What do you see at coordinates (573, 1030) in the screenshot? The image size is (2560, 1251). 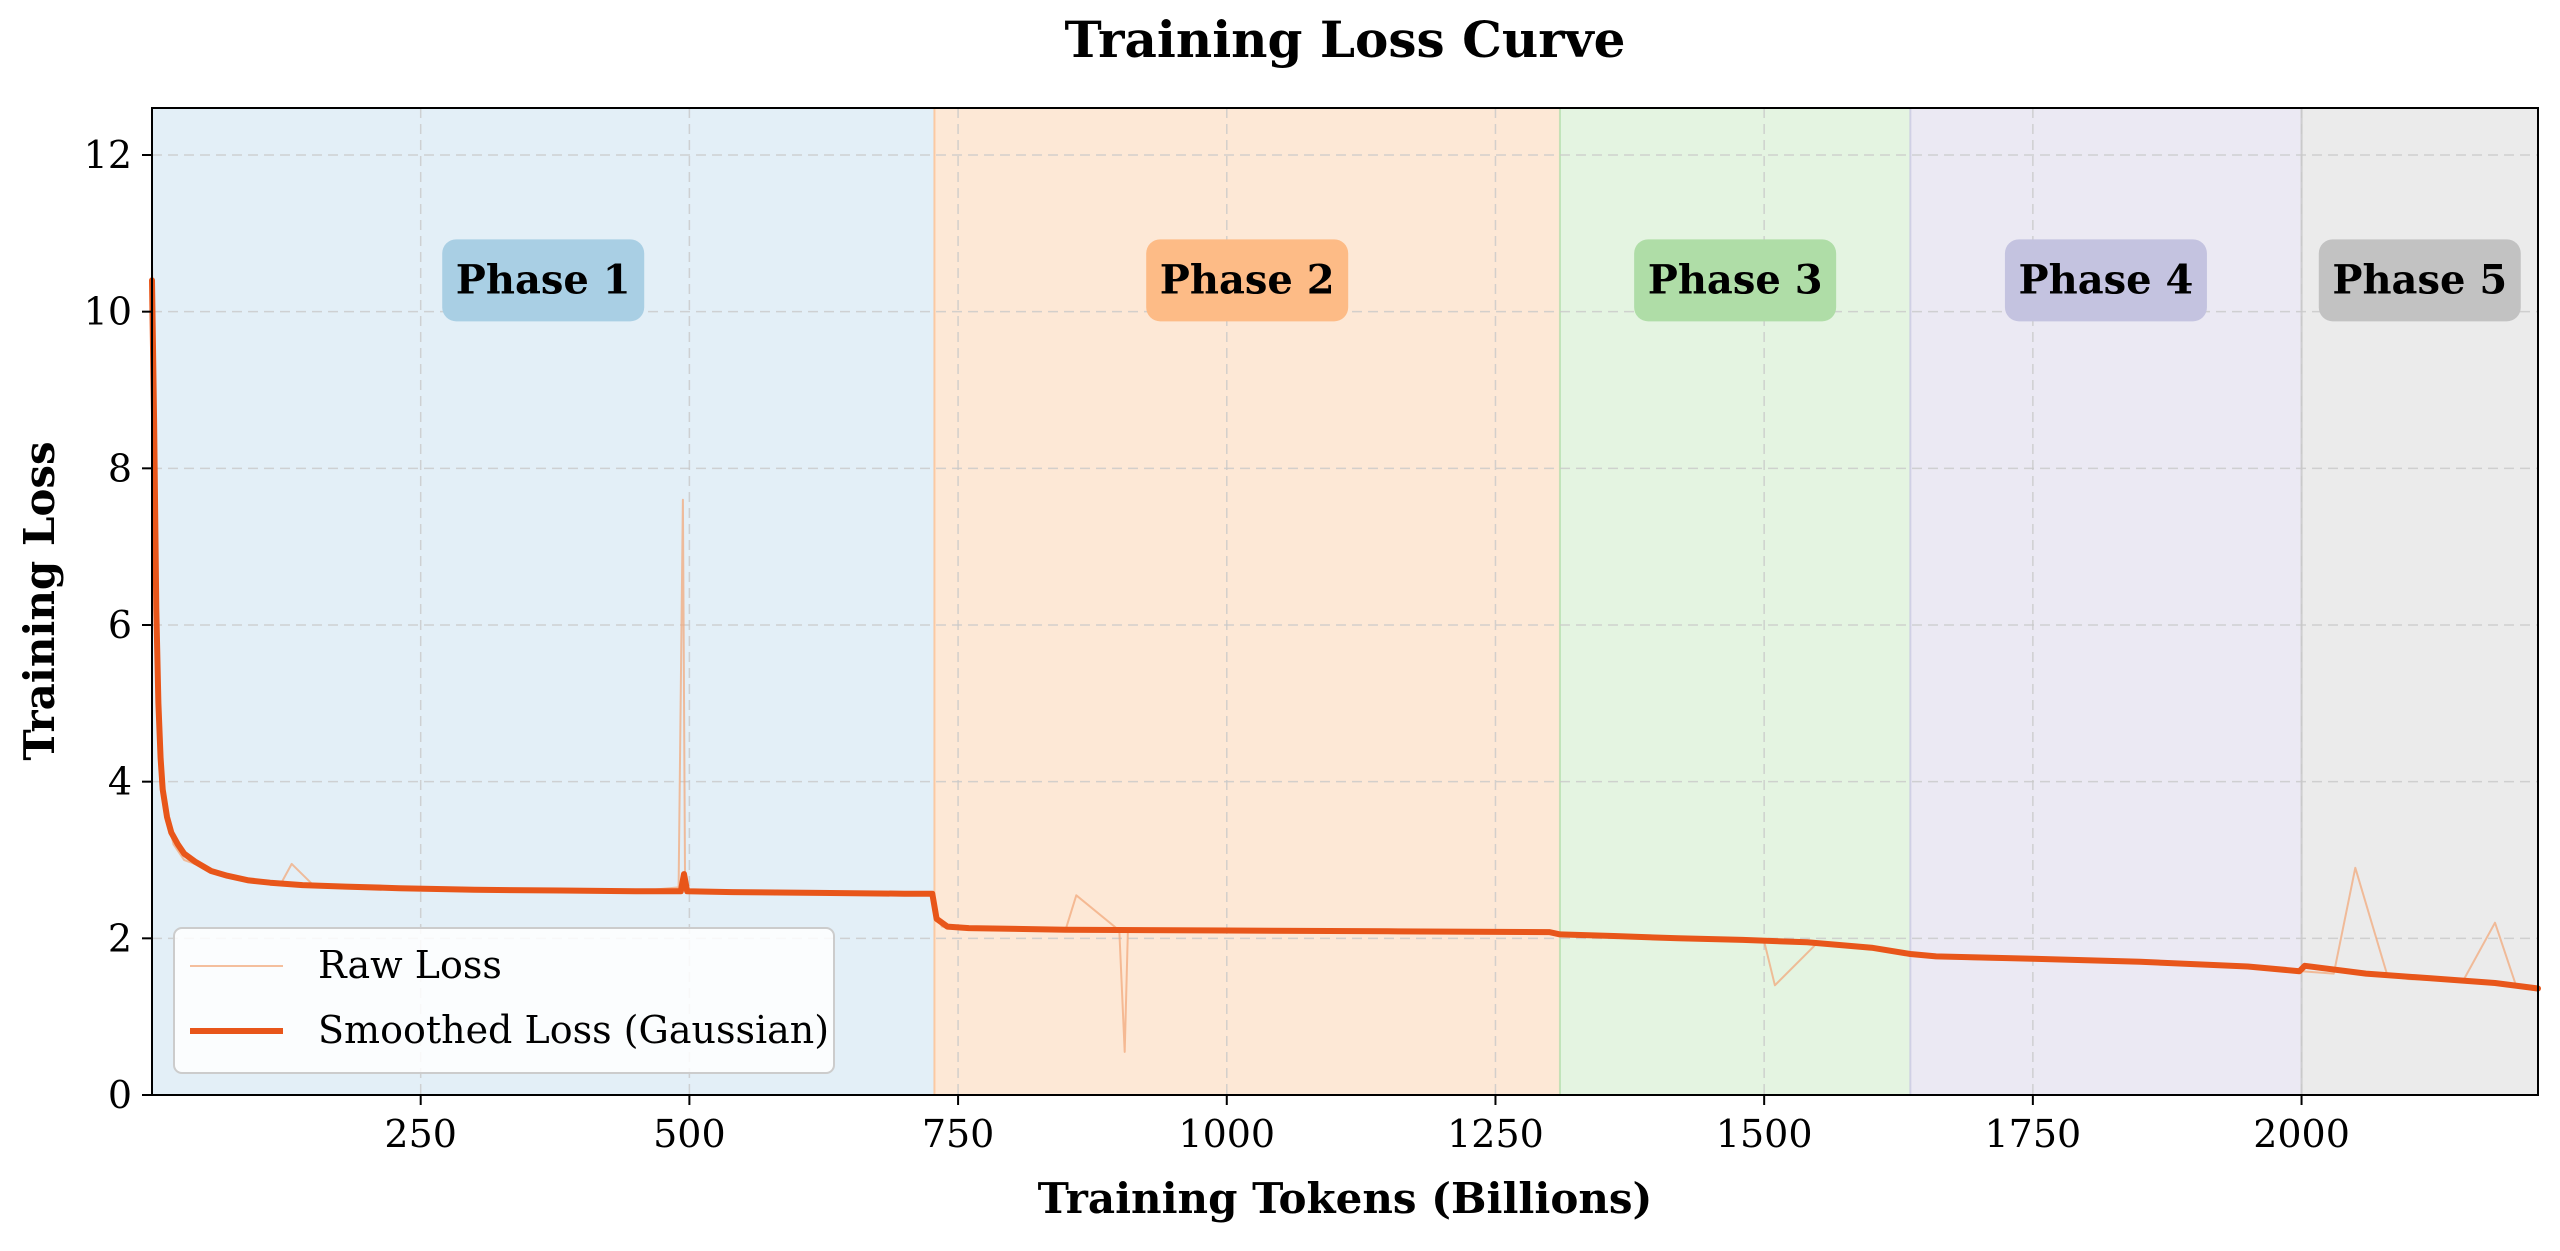 I see `legend-smoothed-label: Smoothed Loss (Gaussian)` at bounding box center [573, 1030].